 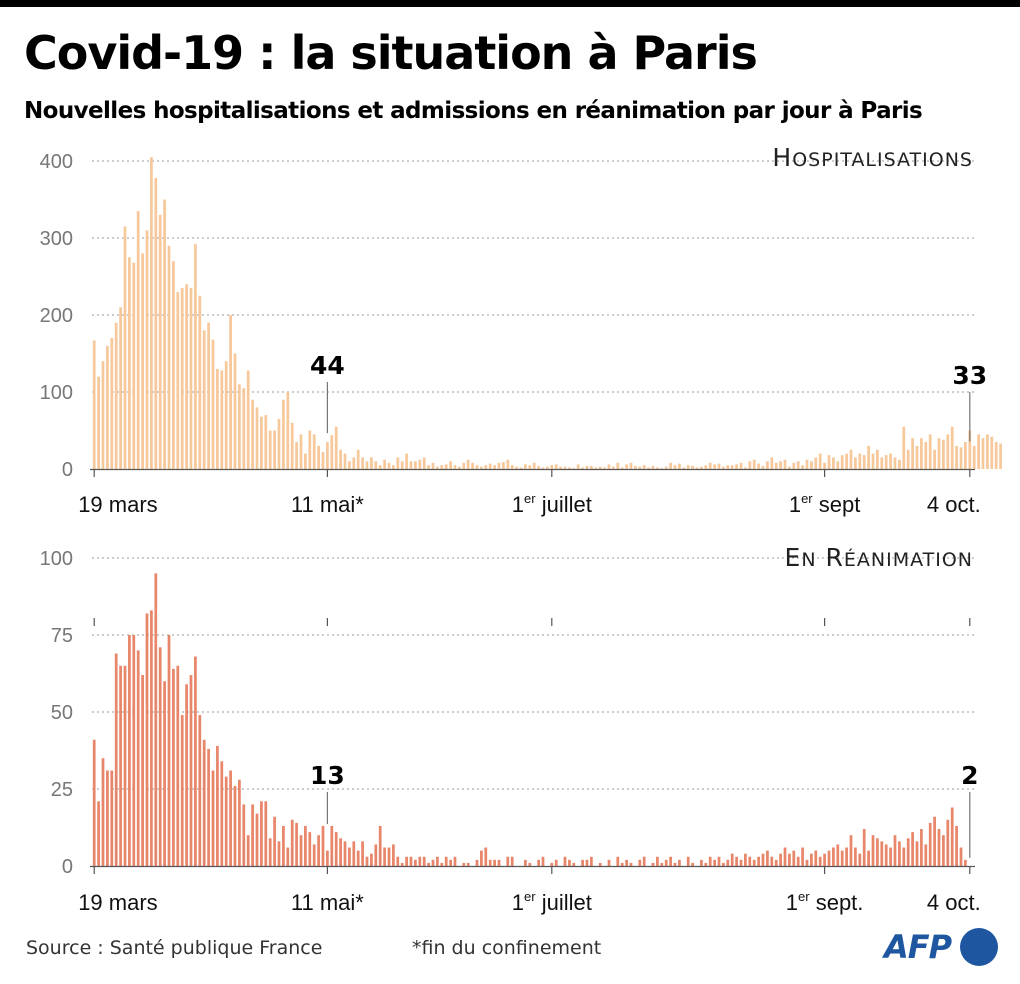 What do you see at coordinates (56, 393) in the screenshot?
I see `y-tick-label: 100` at bounding box center [56, 393].